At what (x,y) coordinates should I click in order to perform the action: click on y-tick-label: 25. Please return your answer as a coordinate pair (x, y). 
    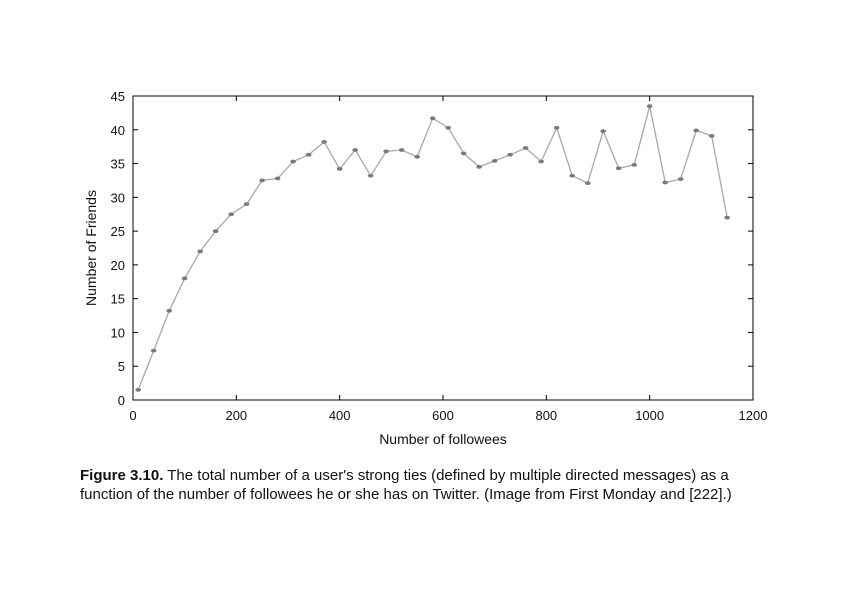
    Looking at the image, I should click on (118, 231).